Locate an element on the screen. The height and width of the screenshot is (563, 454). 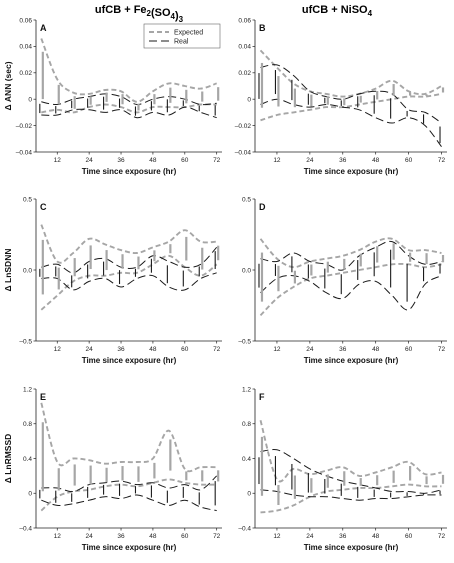
panel-label: B is located at coordinates (262, 28).